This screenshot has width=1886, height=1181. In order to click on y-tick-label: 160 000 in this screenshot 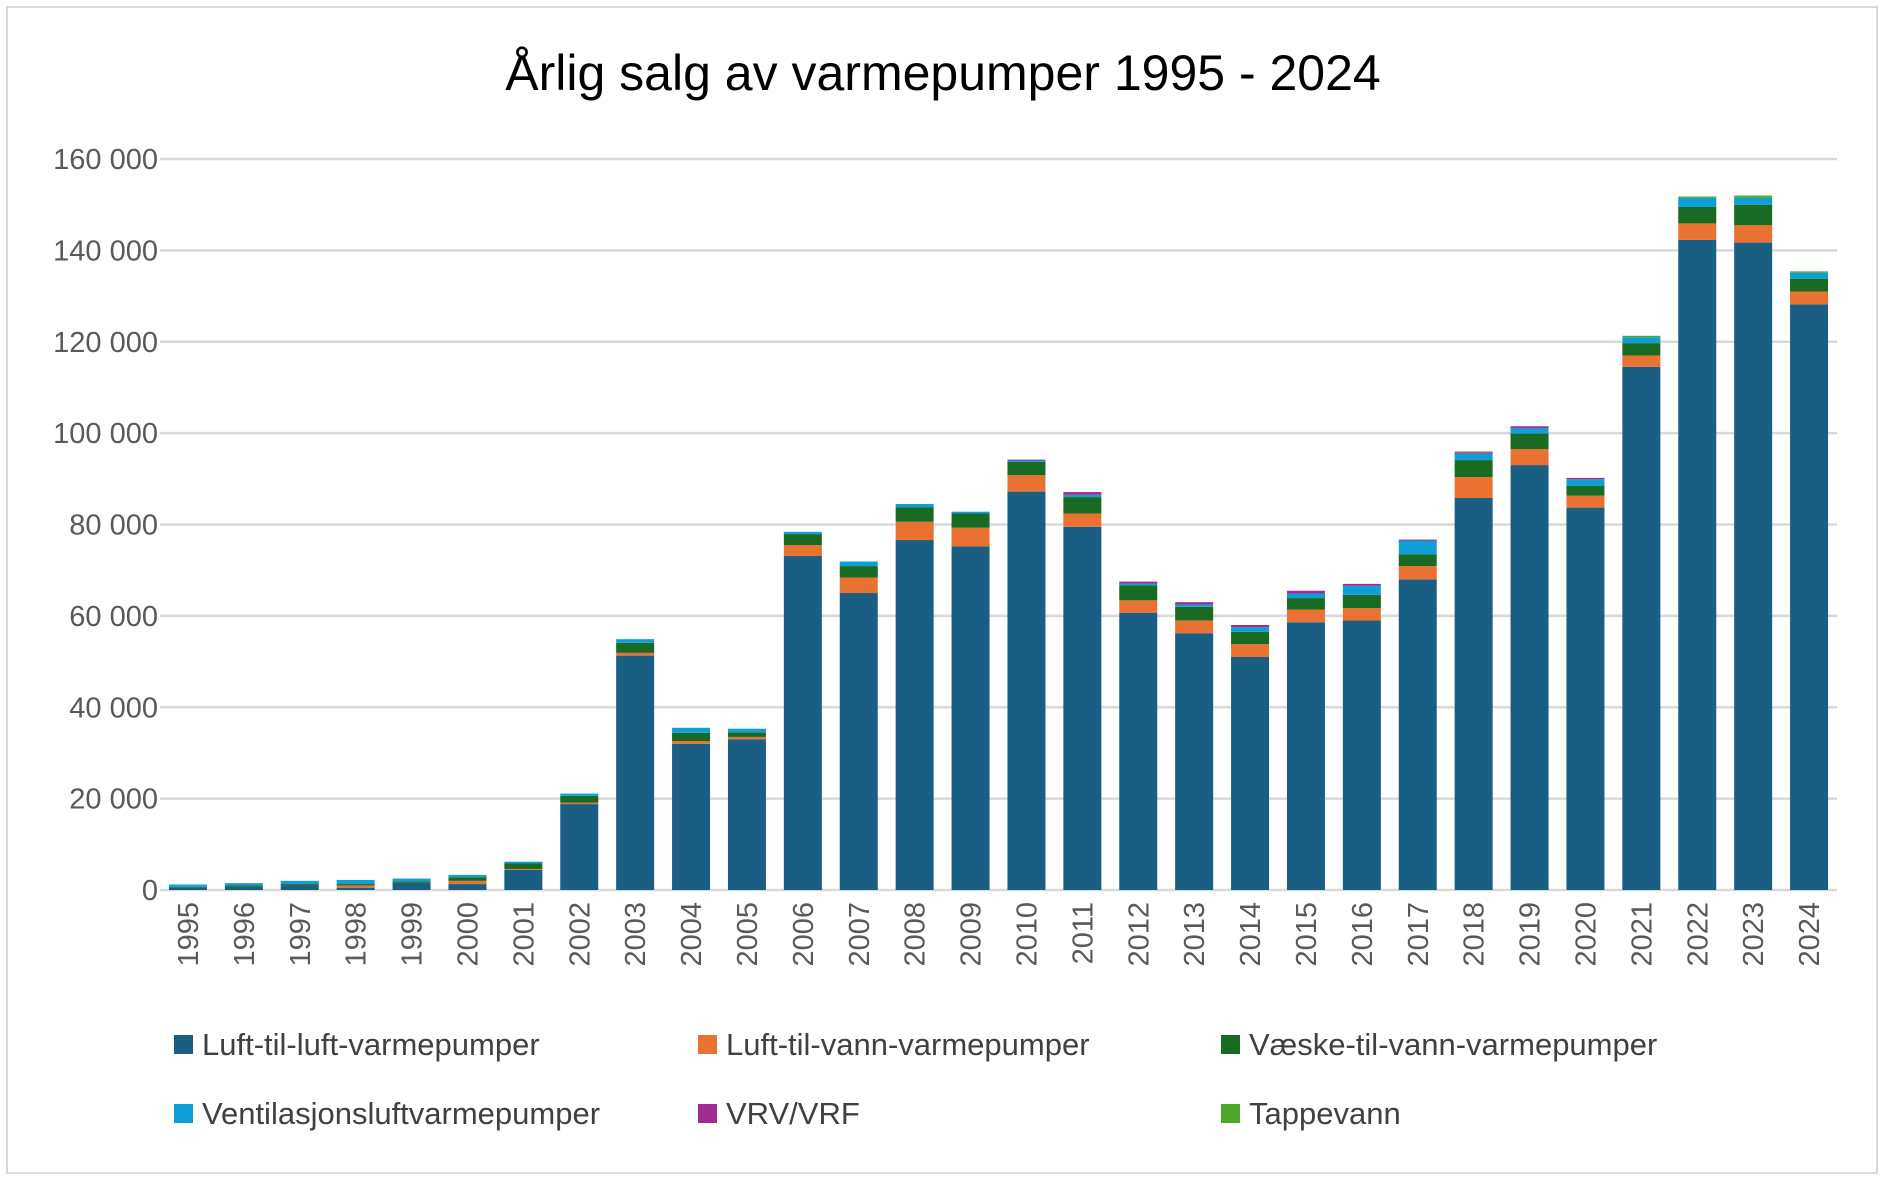, I will do `click(105, 160)`.